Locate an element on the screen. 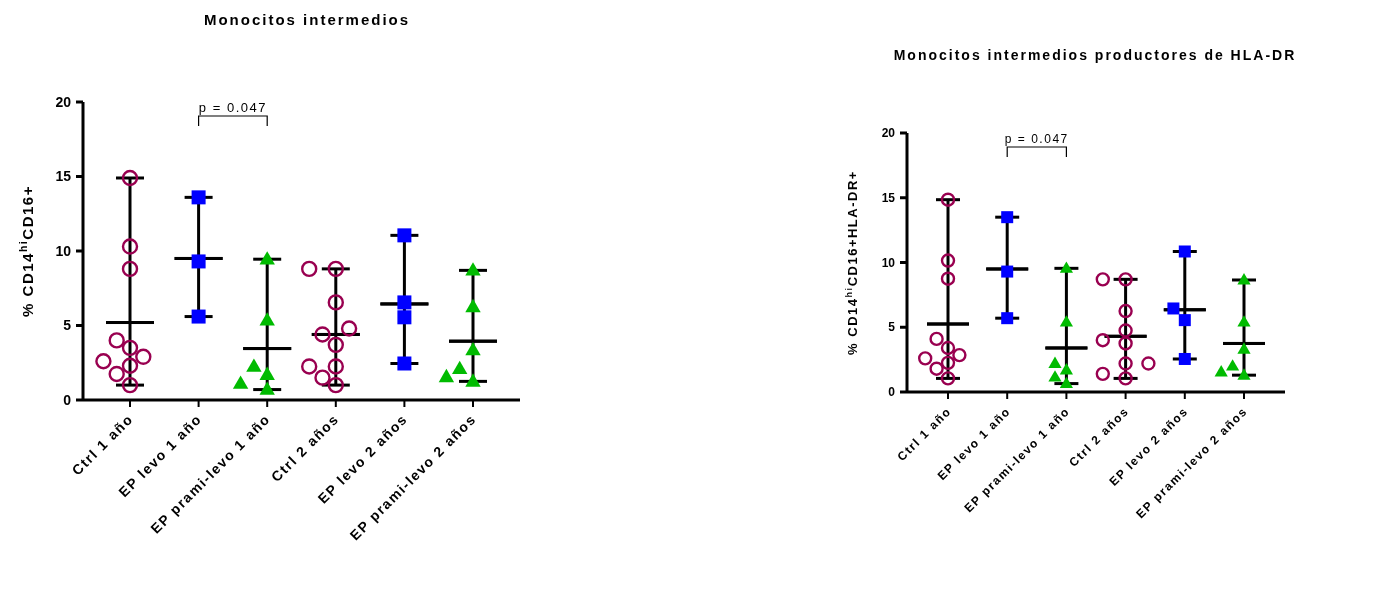  chart-title: Monocitos intermedios productores de HLA-DR is located at coordinates (1095, 55).